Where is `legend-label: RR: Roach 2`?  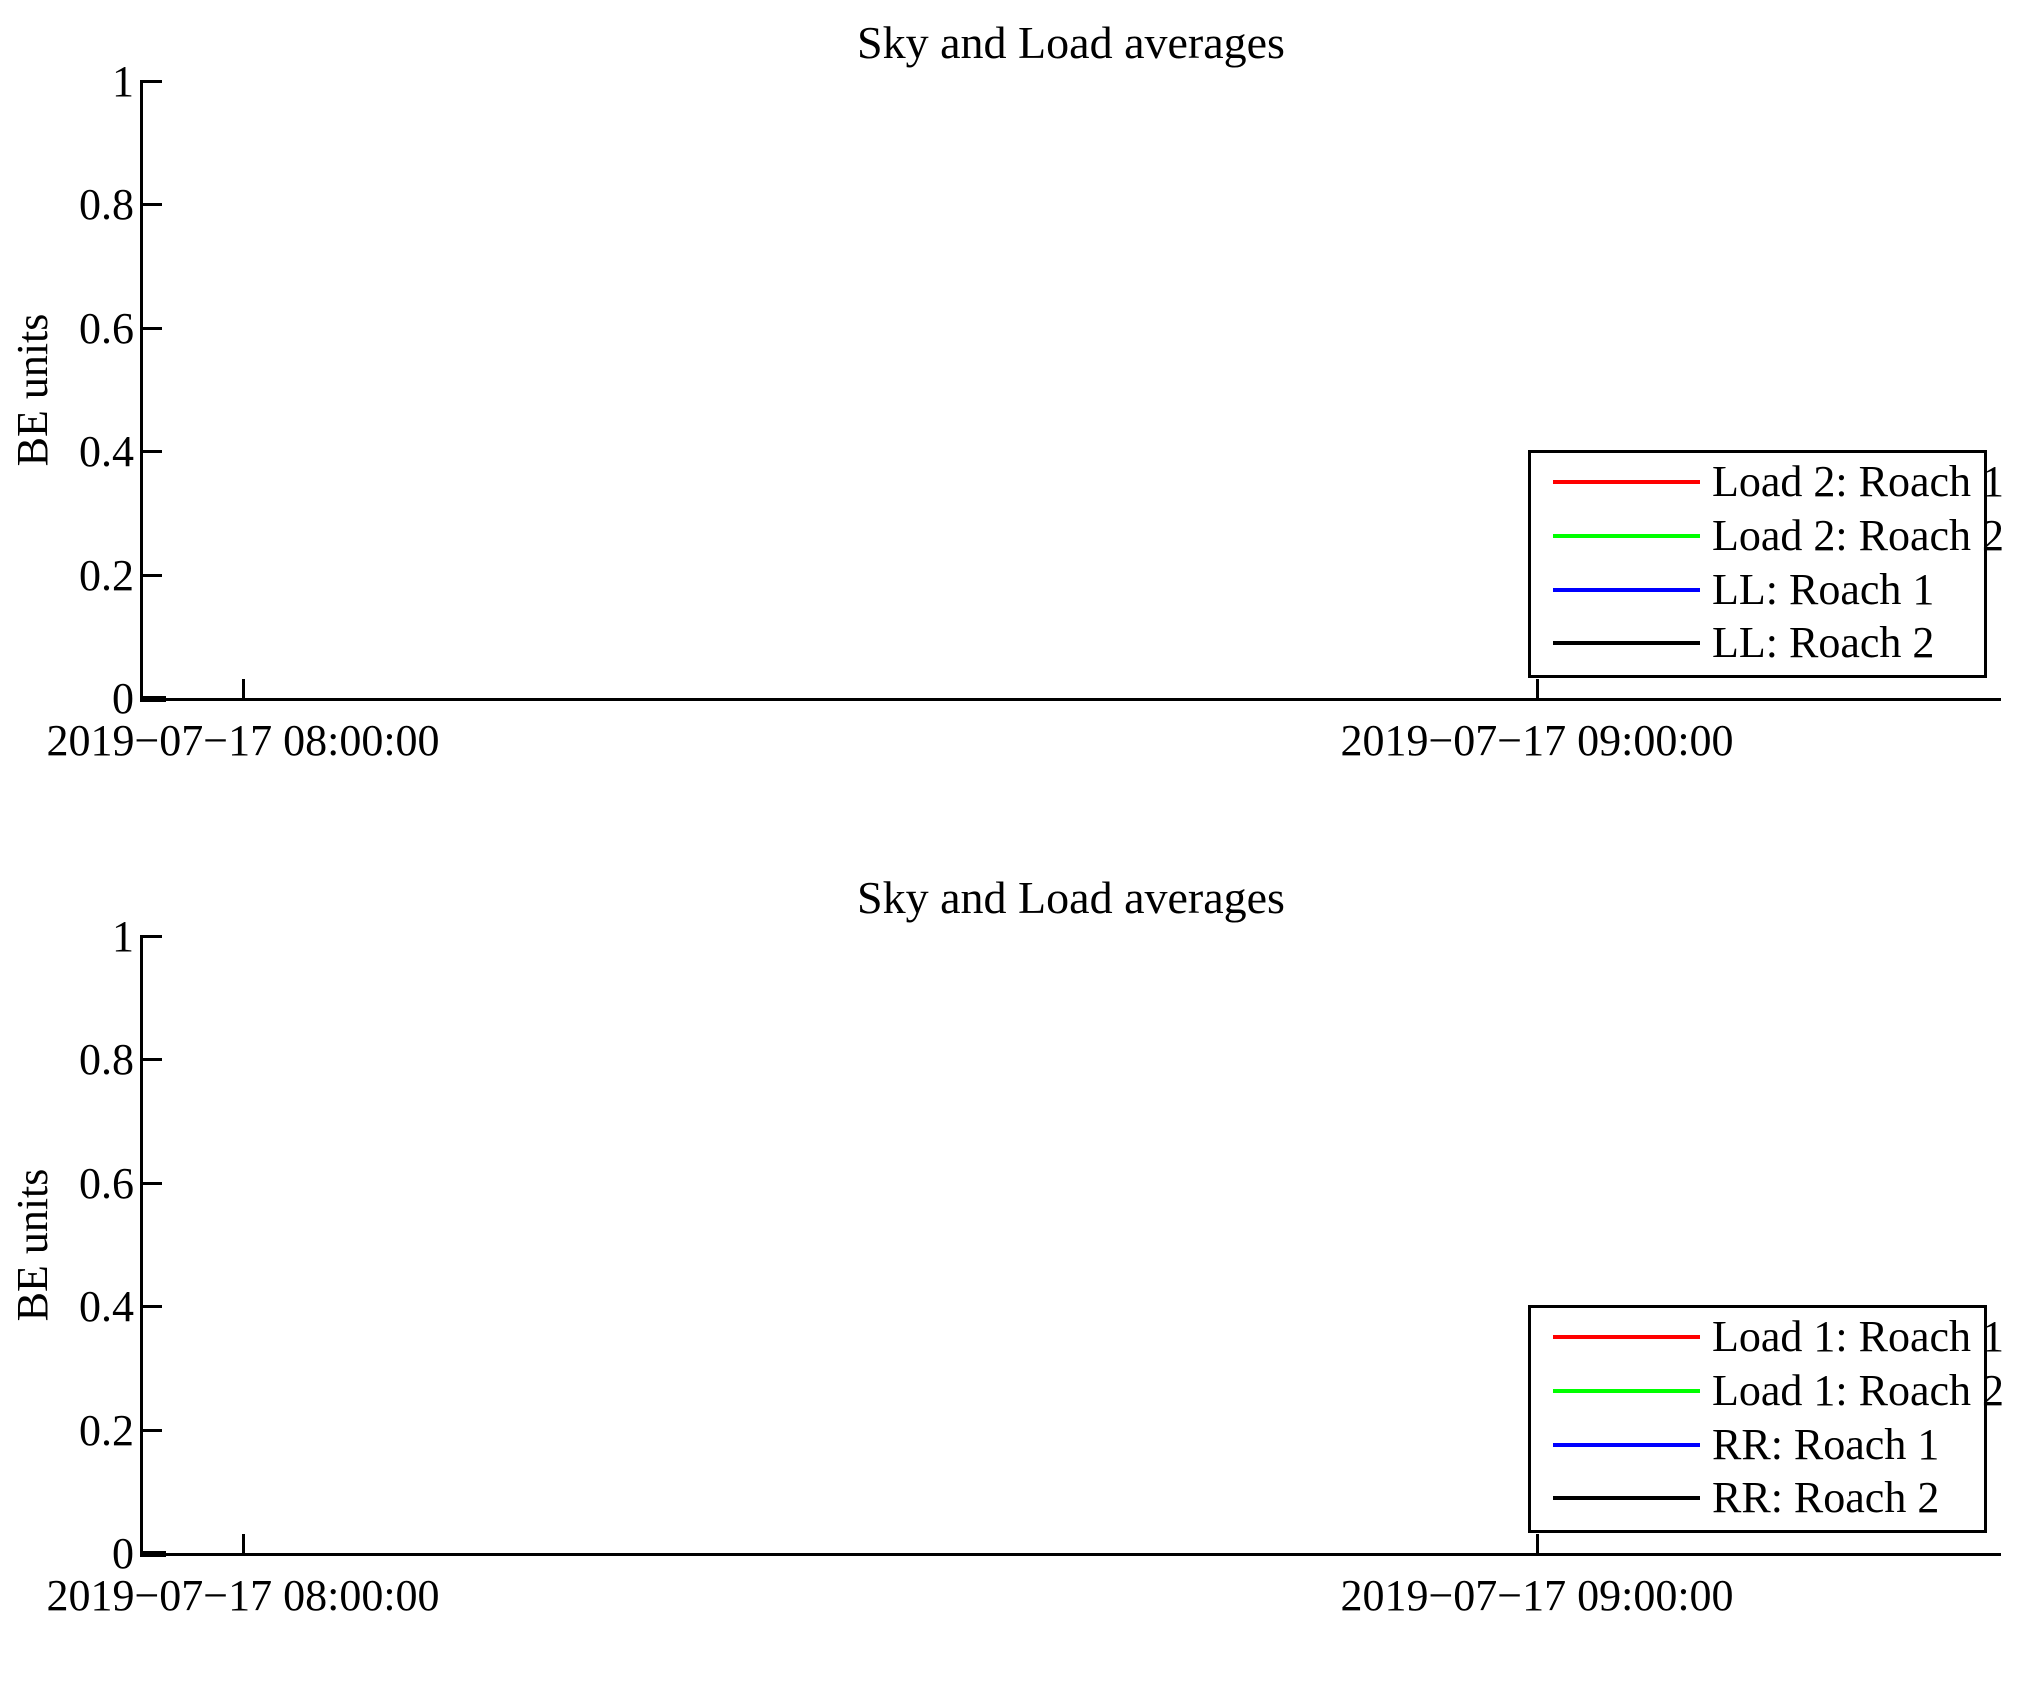 legend-label: RR: Roach 2 is located at coordinates (1826, 1497).